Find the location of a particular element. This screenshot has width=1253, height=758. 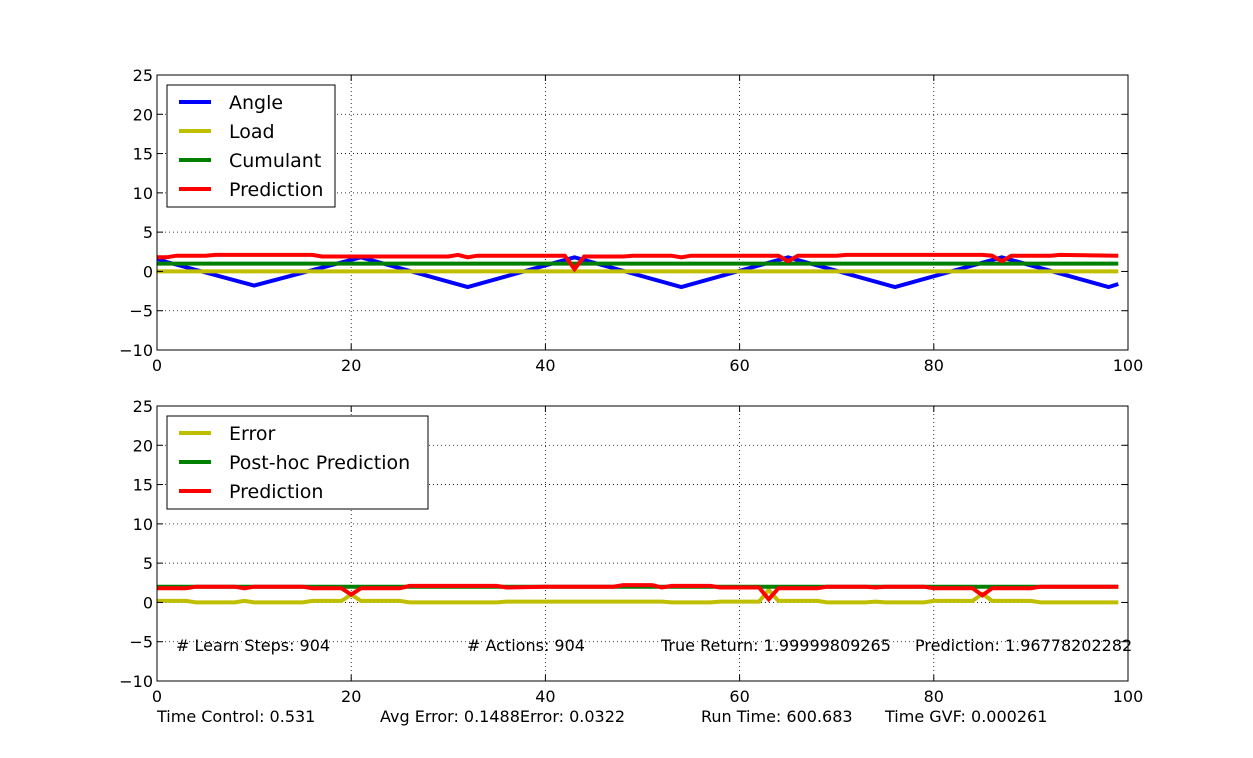

bottom-series-lines is located at coordinates (638, 594).